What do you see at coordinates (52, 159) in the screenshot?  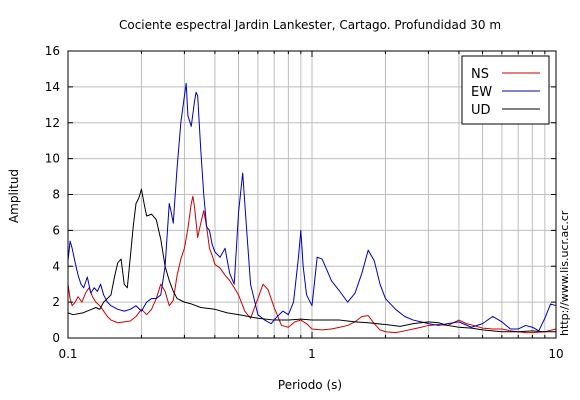 I see `y-tick-label: 10` at bounding box center [52, 159].